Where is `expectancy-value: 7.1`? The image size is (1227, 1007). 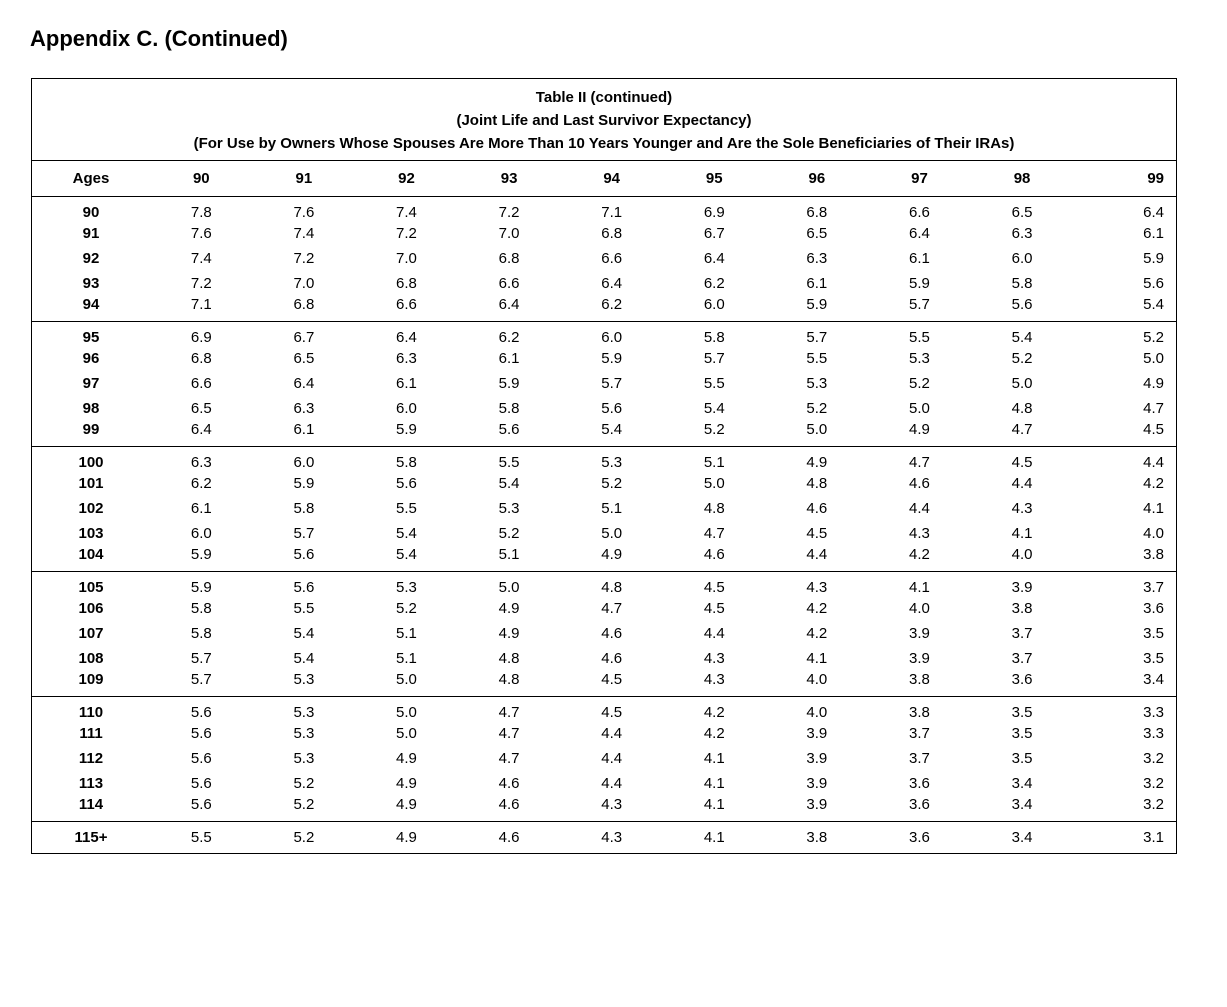
expectancy-value: 7.1 is located at coordinates (612, 212).